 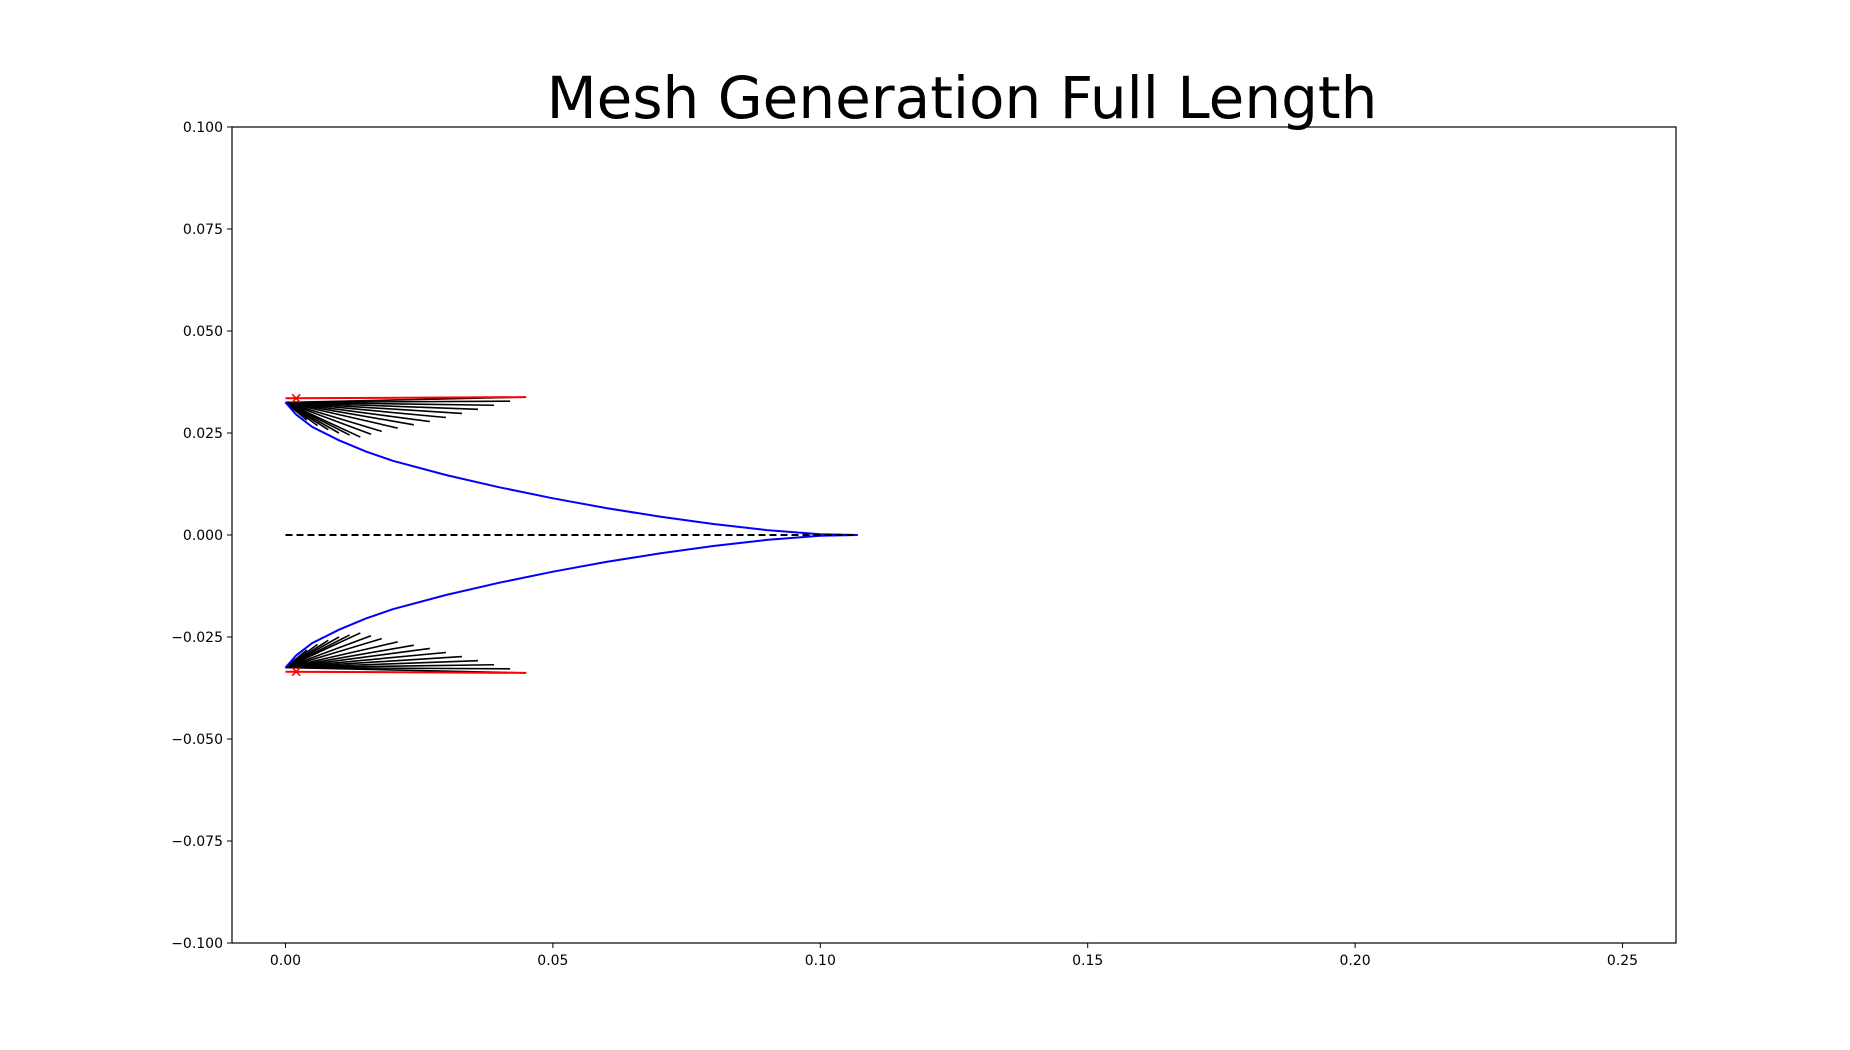 What do you see at coordinates (820, 961) in the screenshot?
I see `x-tick-label-2: 0.10` at bounding box center [820, 961].